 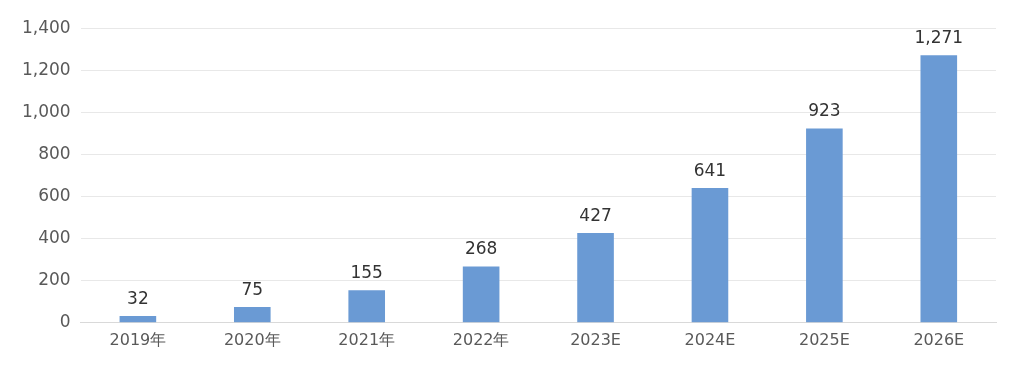 What do you see at coordinates (54, 237) in the screenshot?
I see `y-tick-label: 400` at bounding box center [54, 237].